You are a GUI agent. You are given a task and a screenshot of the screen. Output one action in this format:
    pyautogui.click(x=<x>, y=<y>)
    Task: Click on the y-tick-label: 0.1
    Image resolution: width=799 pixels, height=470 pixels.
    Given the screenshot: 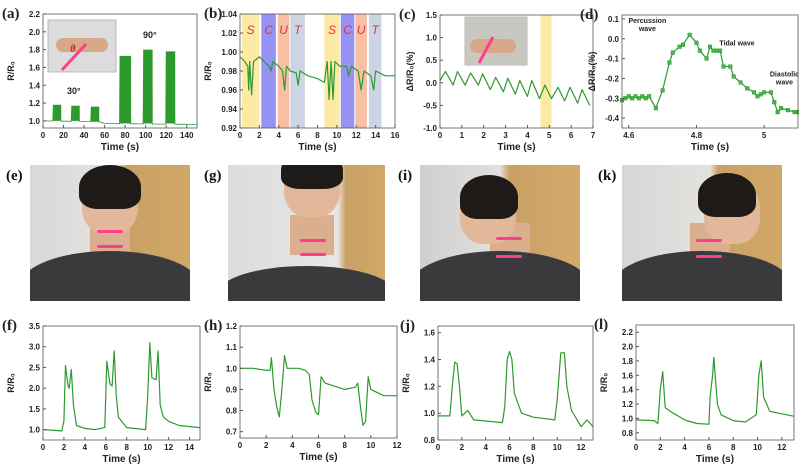 What is the action you would take?
    pyautogui.click(x=614, y=19)
    